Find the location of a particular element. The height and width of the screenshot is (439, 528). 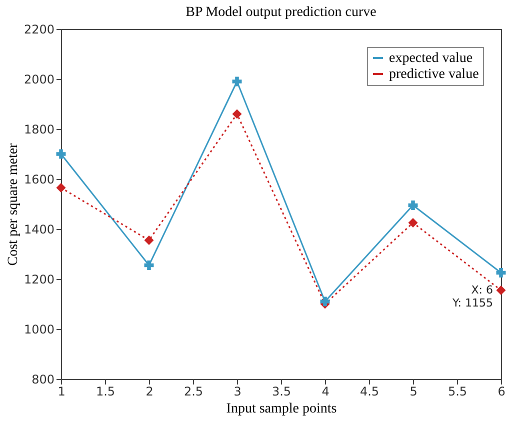

y-tick-label: 1200 is located at coordinates (39, 279).